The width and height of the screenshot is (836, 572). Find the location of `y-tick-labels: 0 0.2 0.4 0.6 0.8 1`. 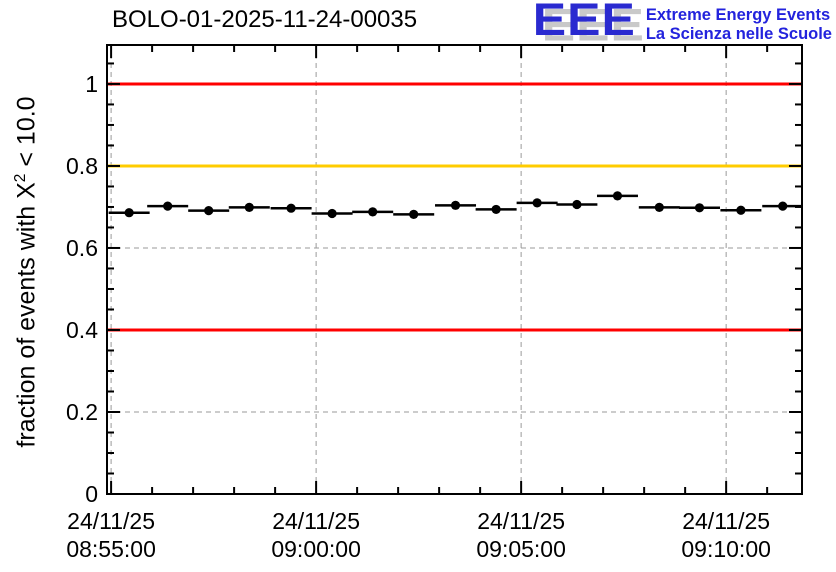

y-tick-labels: 0 0.2 0.4 0.6 0.8 1 is located at coordinates (82, 289).